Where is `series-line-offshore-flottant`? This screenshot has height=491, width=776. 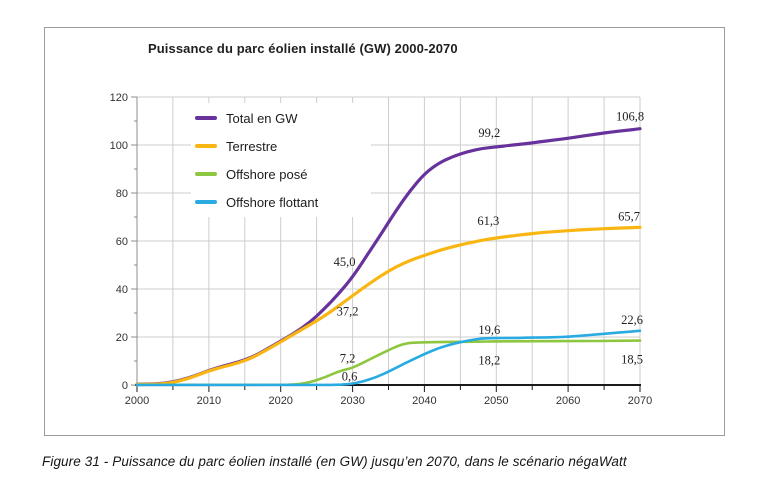
series-line-offshore-flottant is located at coordinates (388, 358).